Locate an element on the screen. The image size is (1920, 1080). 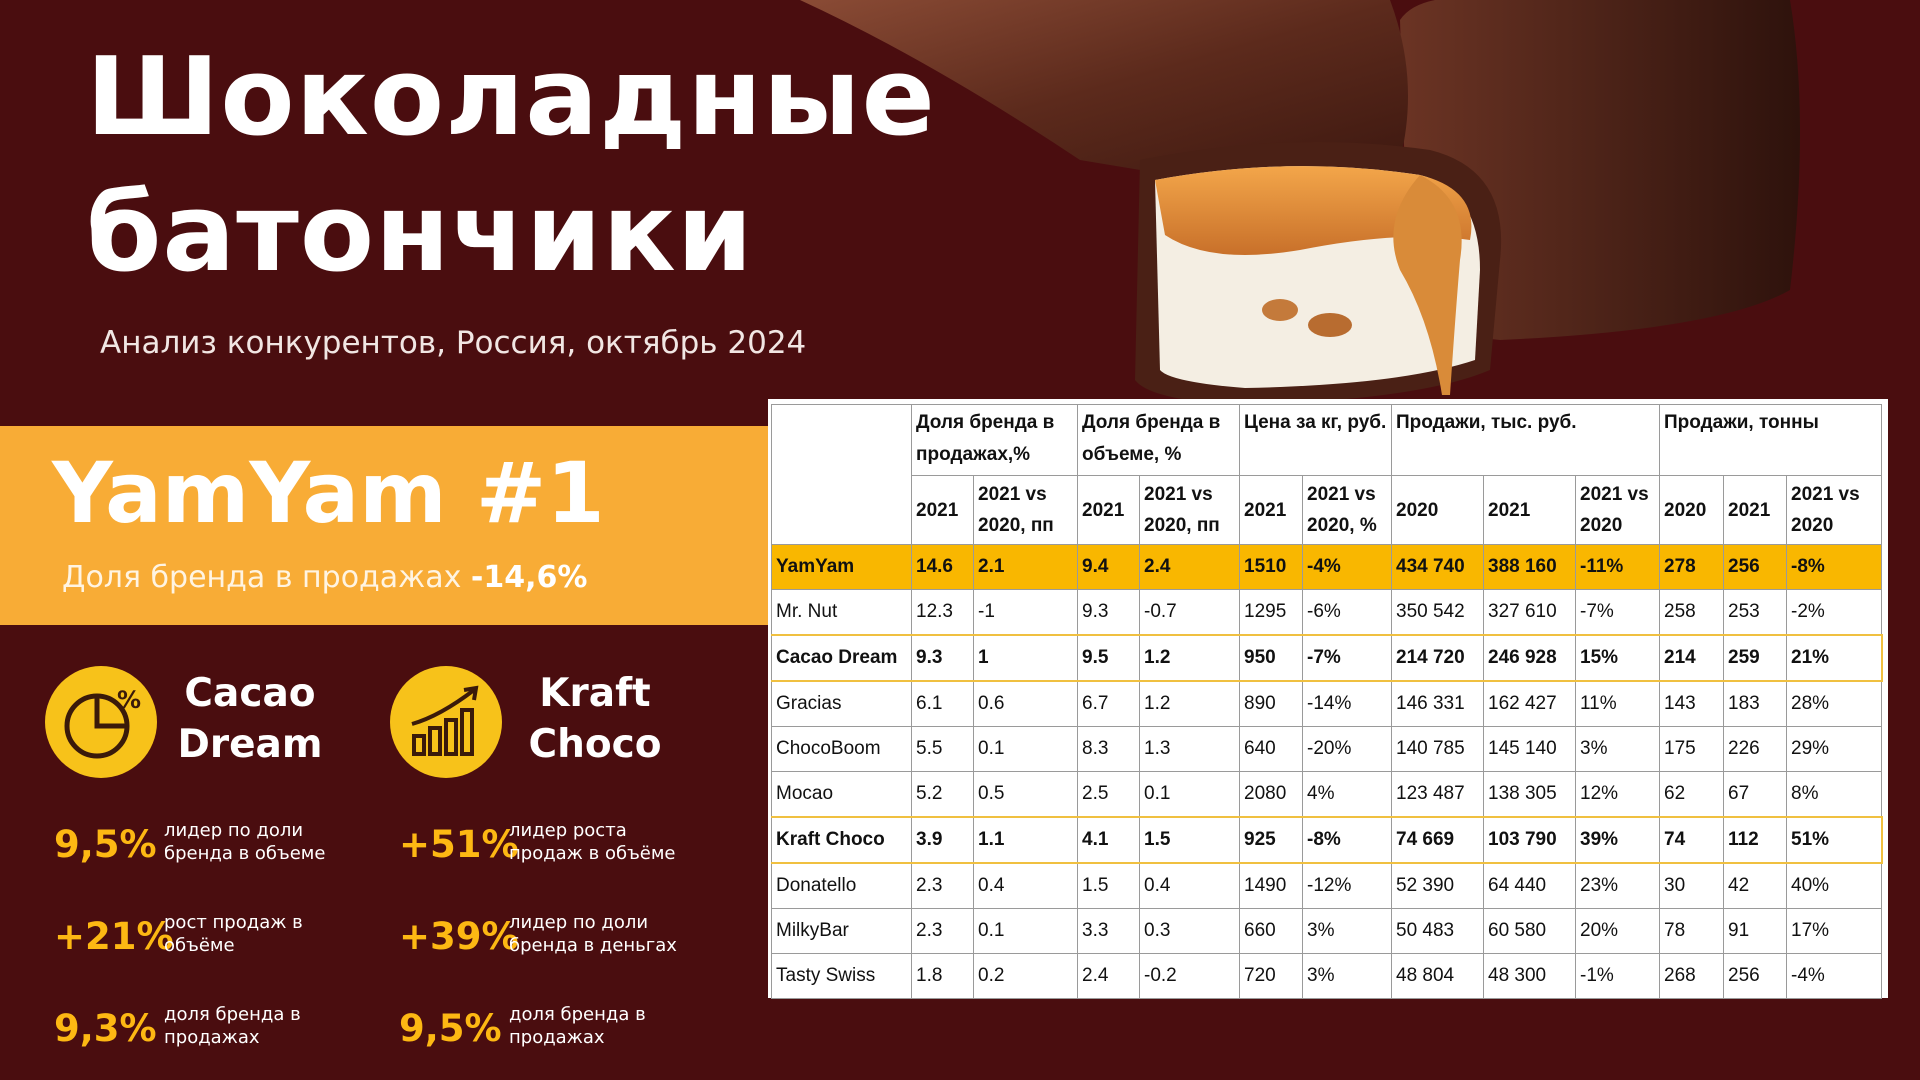
value-cell: 48 804 is located at coordinates (1437, 976).